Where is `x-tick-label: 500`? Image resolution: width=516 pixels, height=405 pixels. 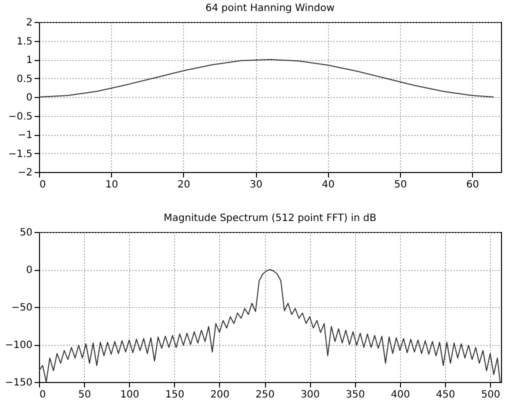 x-tick-label: 500 is located at coordinates (490, 395).